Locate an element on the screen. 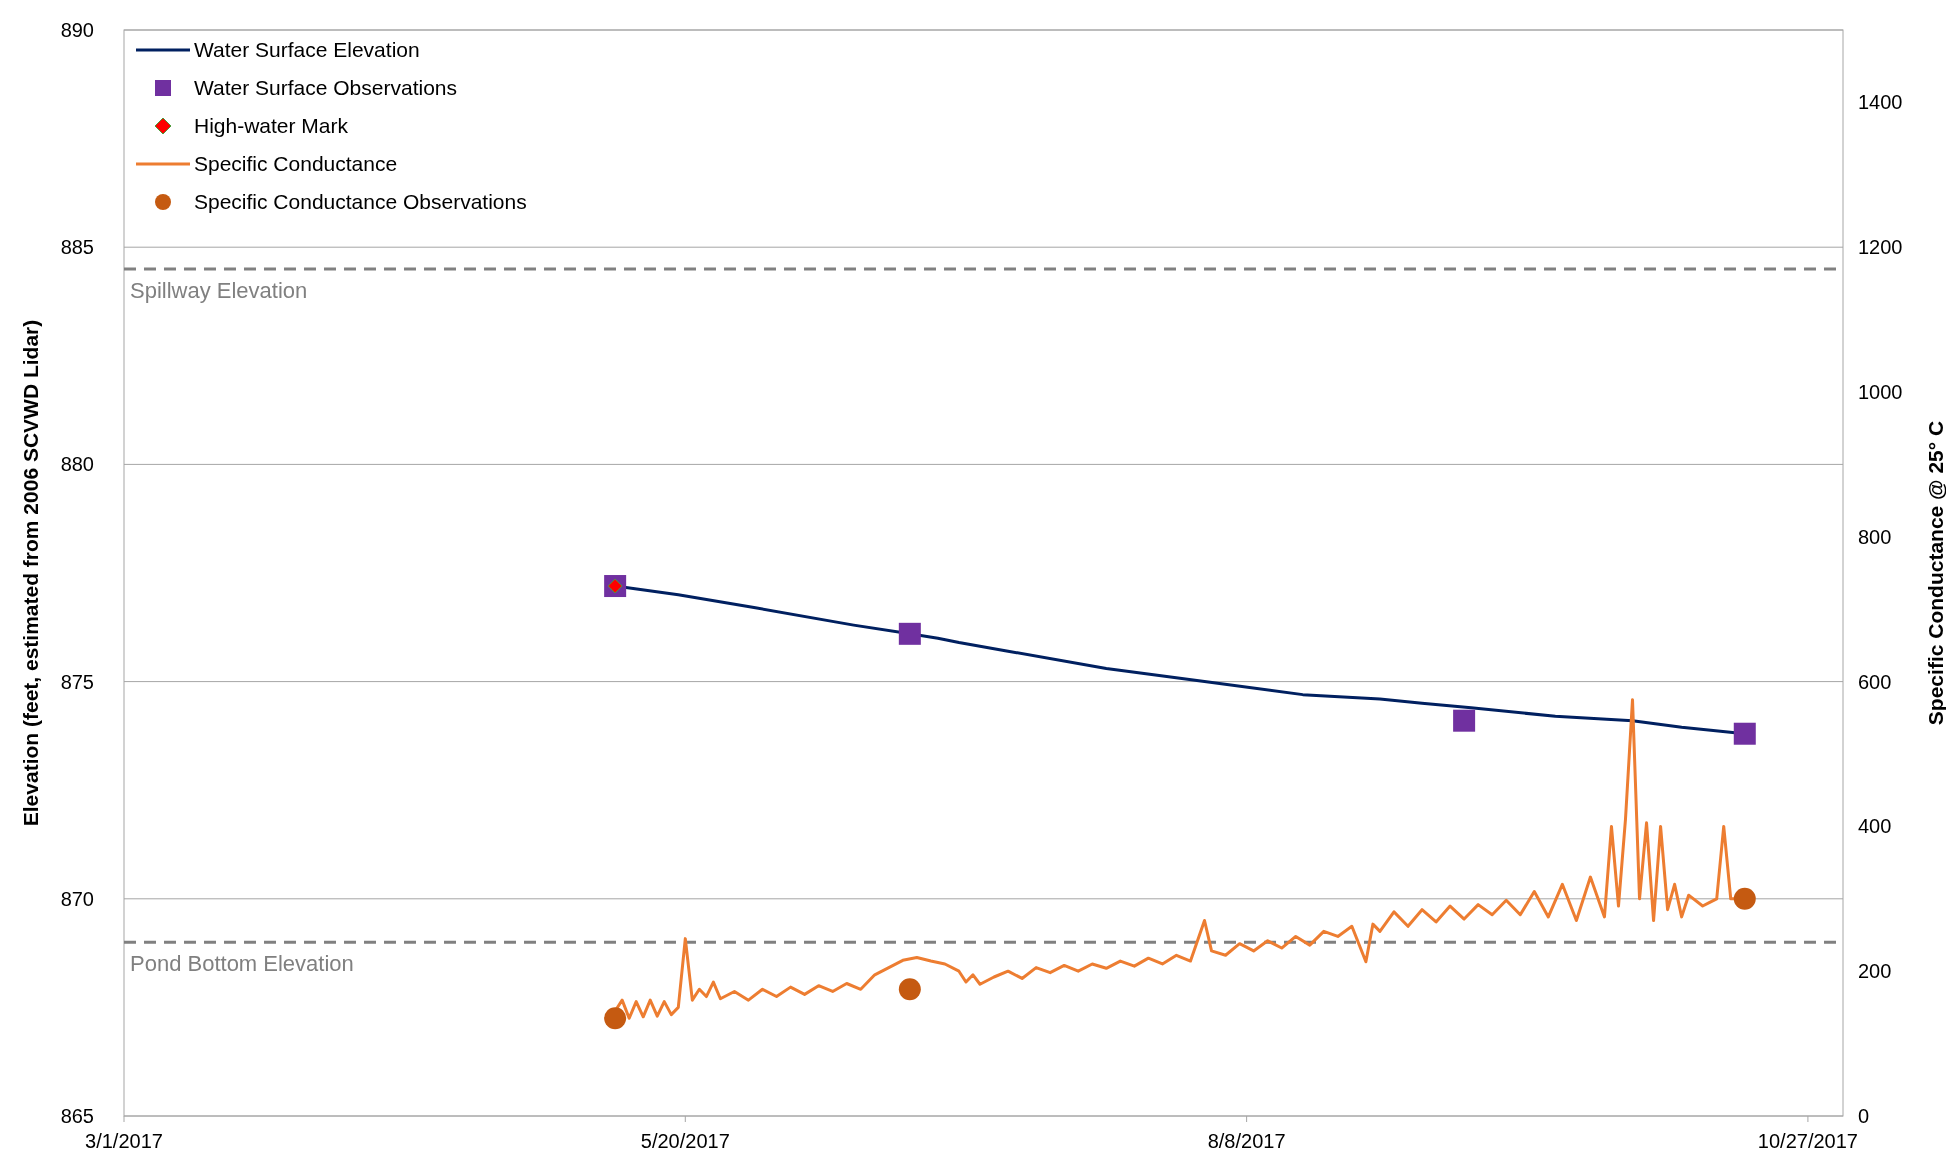 This screenshot has width=1954, height=1157. legend-label: High-water Mark is located at coordinates (271, 125).